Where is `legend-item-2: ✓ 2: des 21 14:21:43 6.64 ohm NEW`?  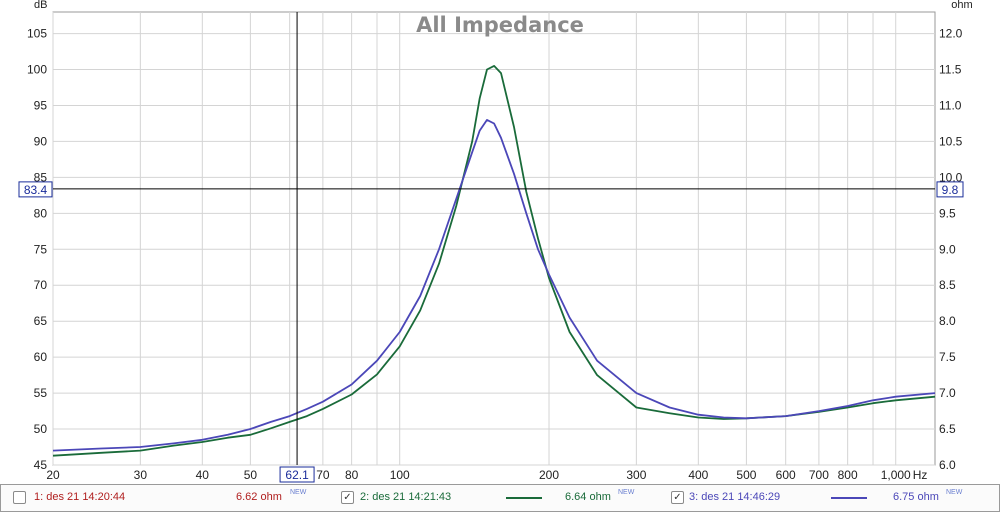
legend-item-2: ✓ 2: des 21 14:21:43 6.64 ohm NEW is located at coordinates (496, 498).